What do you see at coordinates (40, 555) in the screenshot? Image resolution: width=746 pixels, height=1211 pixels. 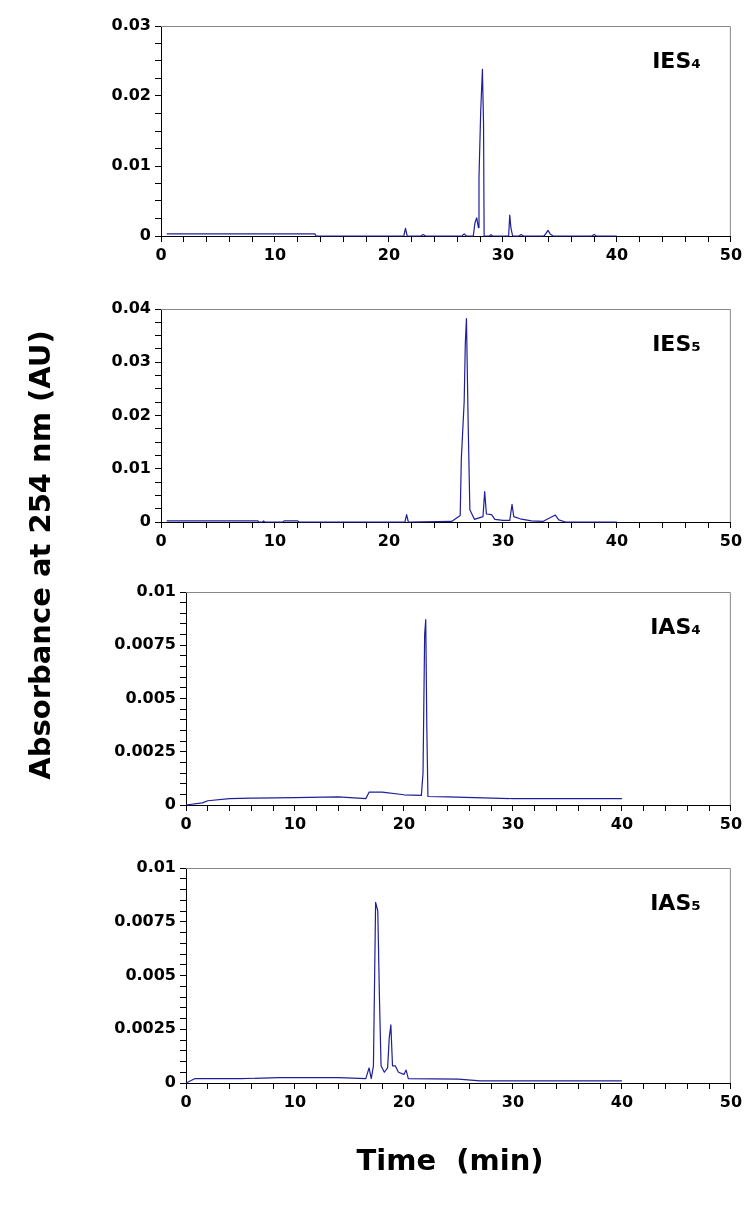 I see `y-axis-title: Absorbance at 254 nm (AU)` at bounding box center [40, 555].